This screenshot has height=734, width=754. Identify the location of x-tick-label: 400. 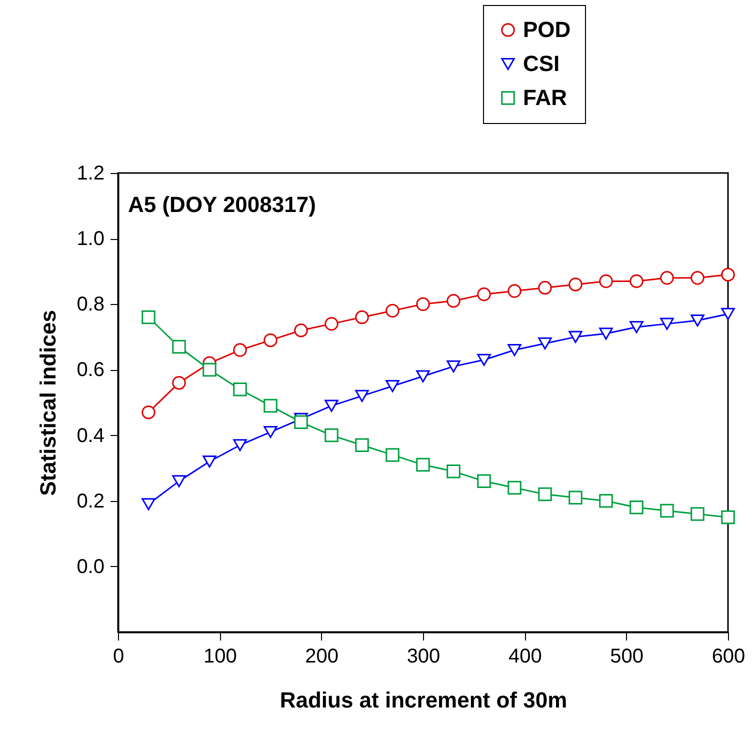
(525, 657).